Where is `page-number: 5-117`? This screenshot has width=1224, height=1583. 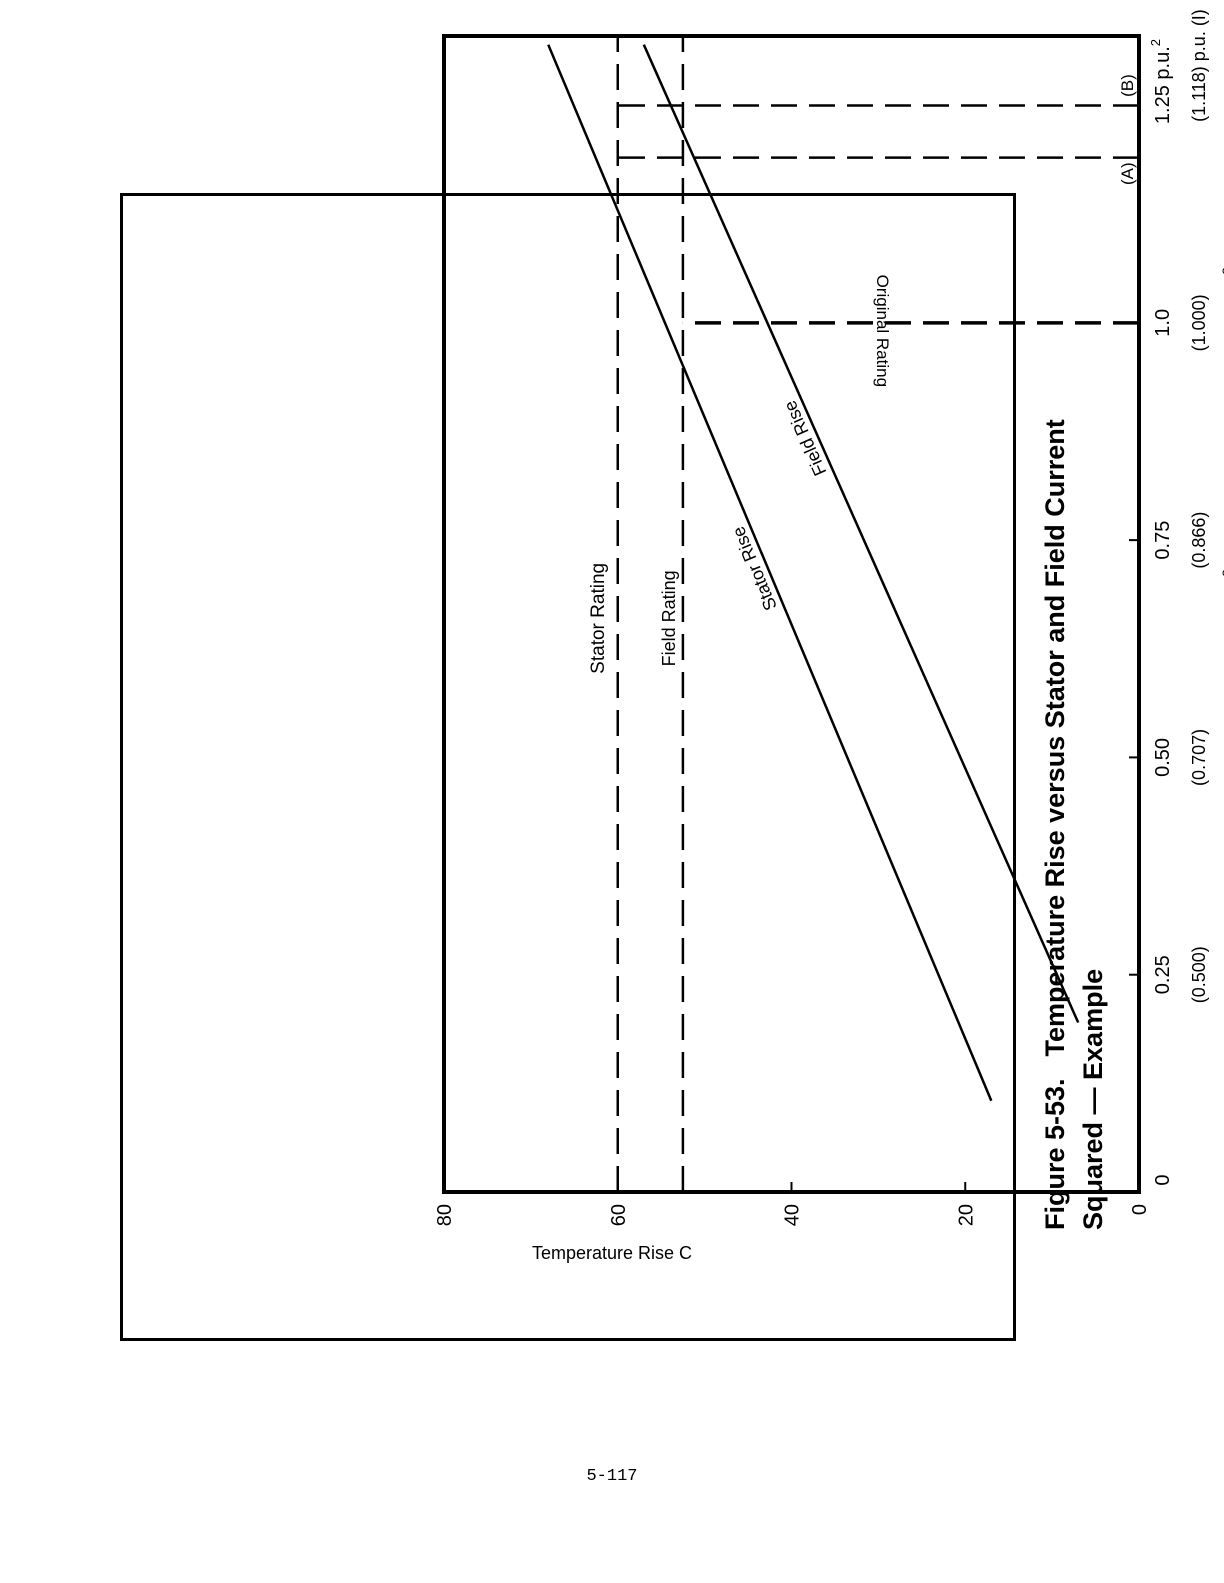 page-number: 5-117 is located at coordinates (612, 1476).